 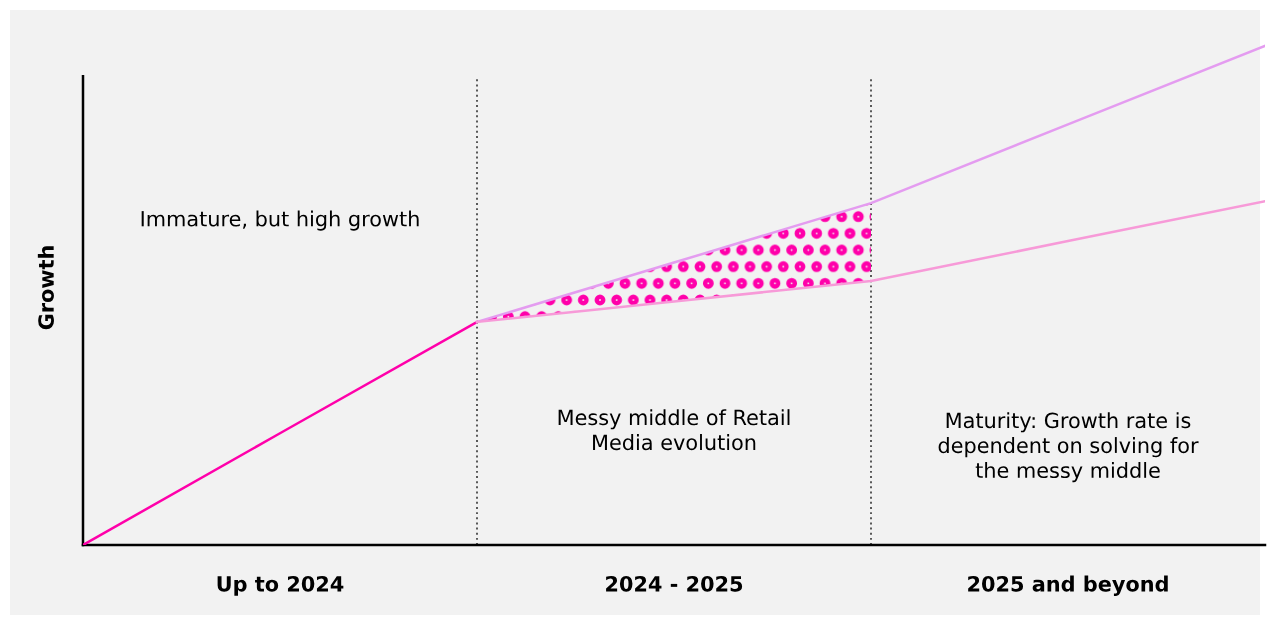 I want to click on y-axis-title: Growth, so click(x=45, y=288).